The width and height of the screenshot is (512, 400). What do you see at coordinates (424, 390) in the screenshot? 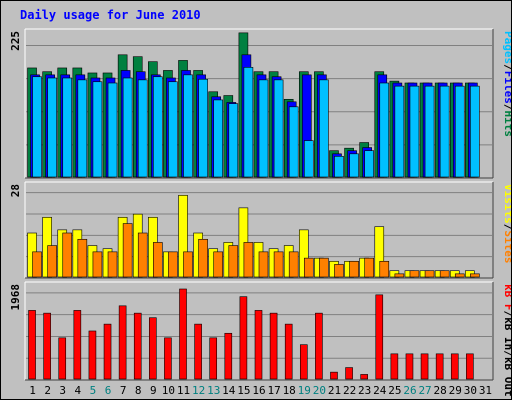
I see `x-tick-label-27: 27` at bounding box center [424, 390].